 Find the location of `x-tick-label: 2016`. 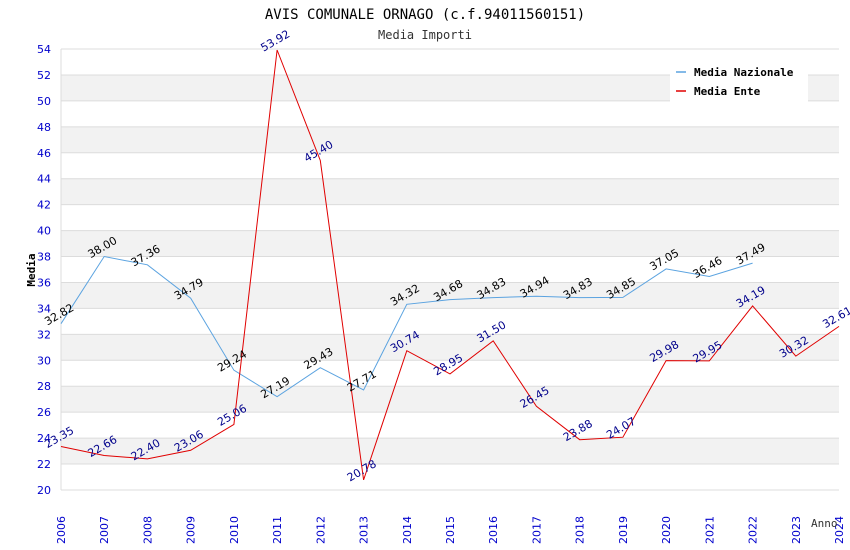

x-tick-label: 2016 is located at coordinates (493, 530).